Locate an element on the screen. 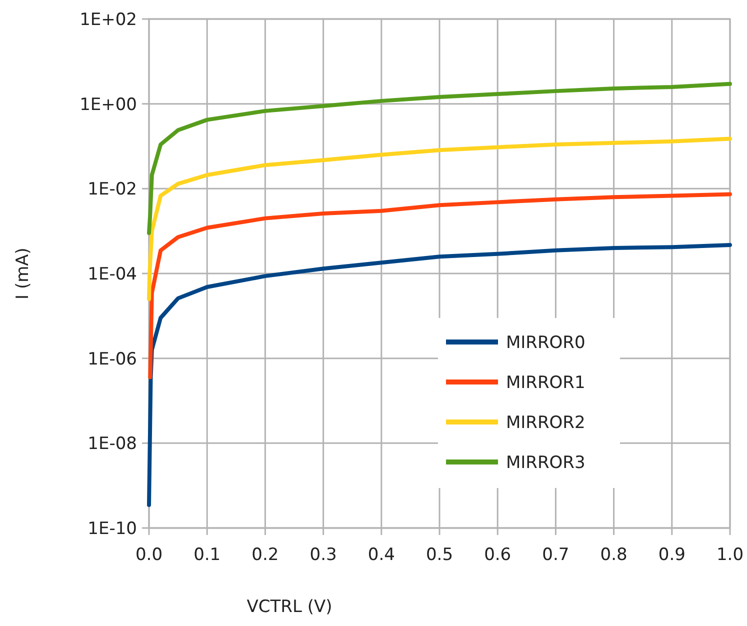 Image resolution: width=747 pixels, height=626 pixels. y-tick-label: 1E-04 is located at coordinates (112, 274).